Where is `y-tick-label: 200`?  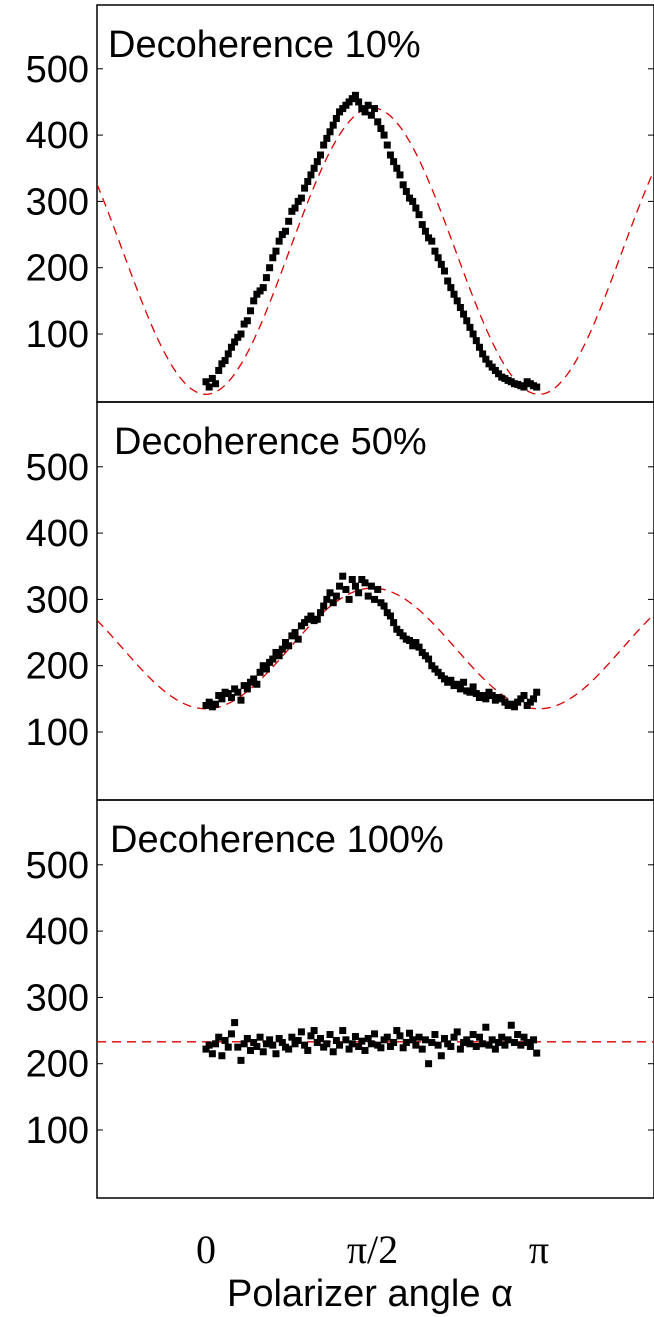 y-tick-label: 200 is located at coordinates (57, 667).